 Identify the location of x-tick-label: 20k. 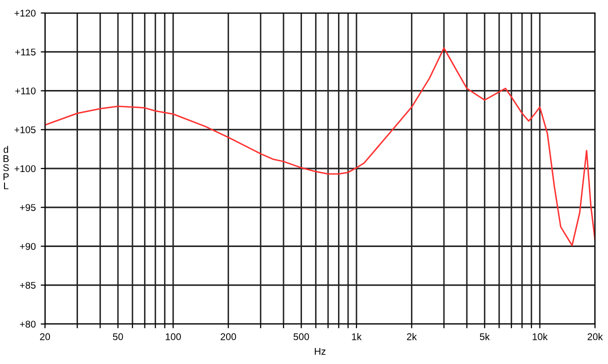
(595, 336).